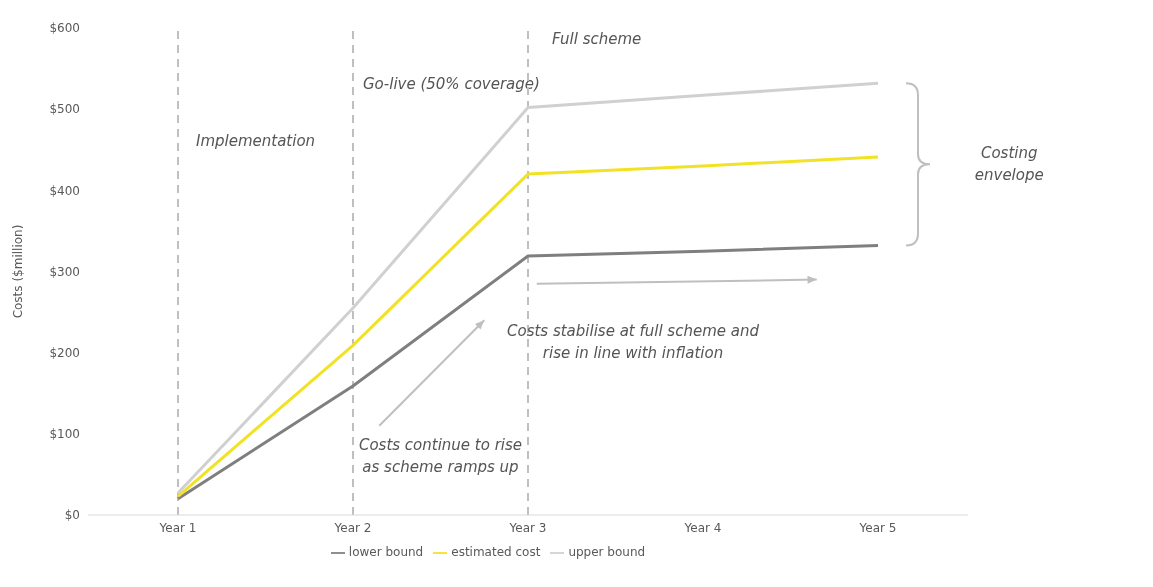 The height and width of the screenshot is (587, 1153). What do you see at coordinates (386, 552) in the screenshot?
I see `legend-label: lower bound` at bounding box center [386, 552].